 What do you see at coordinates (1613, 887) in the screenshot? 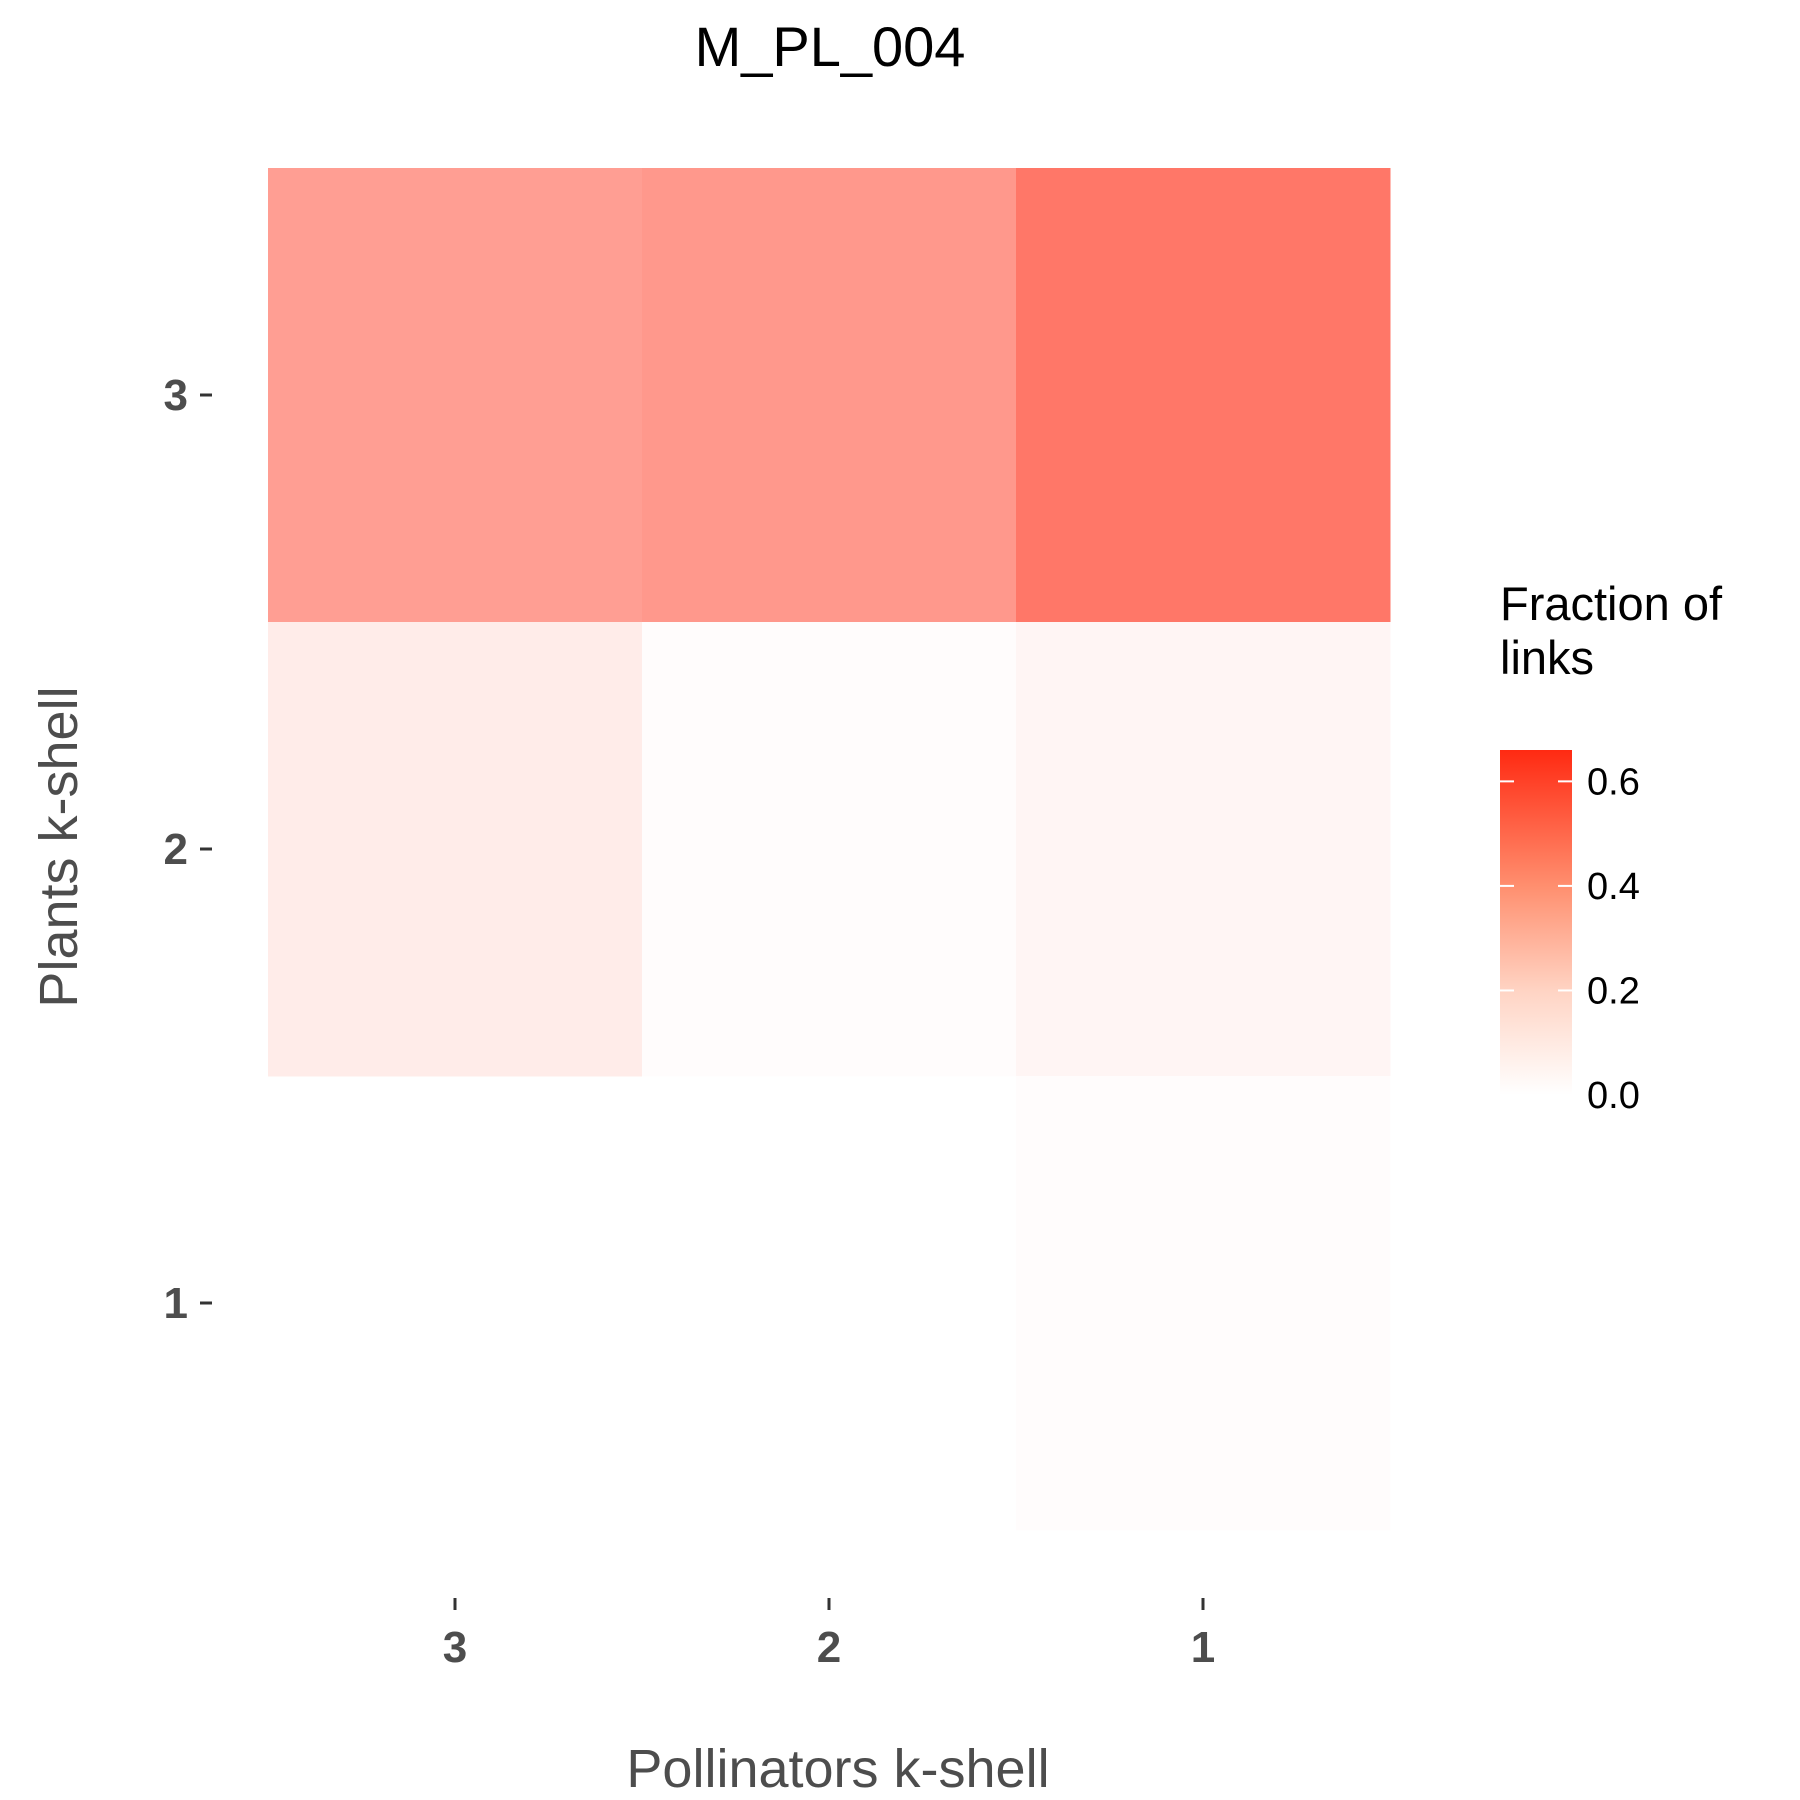
I see `legend-tick-label: 0.4` at bounding box center [1613, 887].